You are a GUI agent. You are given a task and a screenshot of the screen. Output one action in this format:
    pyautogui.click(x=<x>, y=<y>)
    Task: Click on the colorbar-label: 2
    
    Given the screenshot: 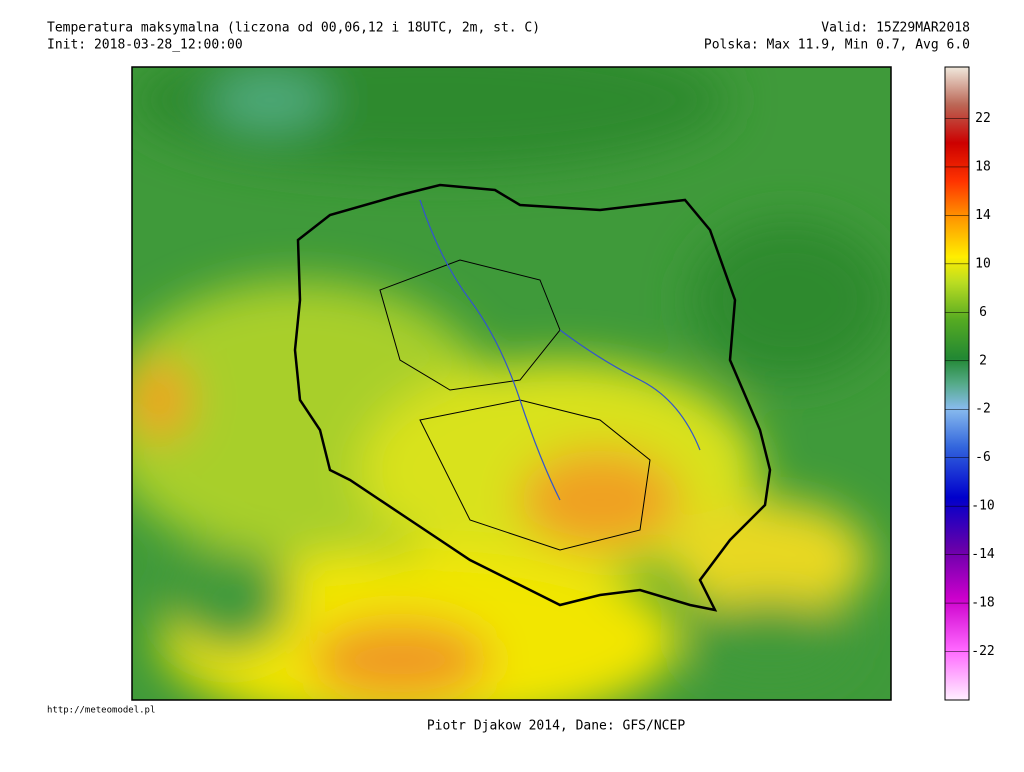 What is the action you would take?
    pyautogui.click(x=983, y=360)
    